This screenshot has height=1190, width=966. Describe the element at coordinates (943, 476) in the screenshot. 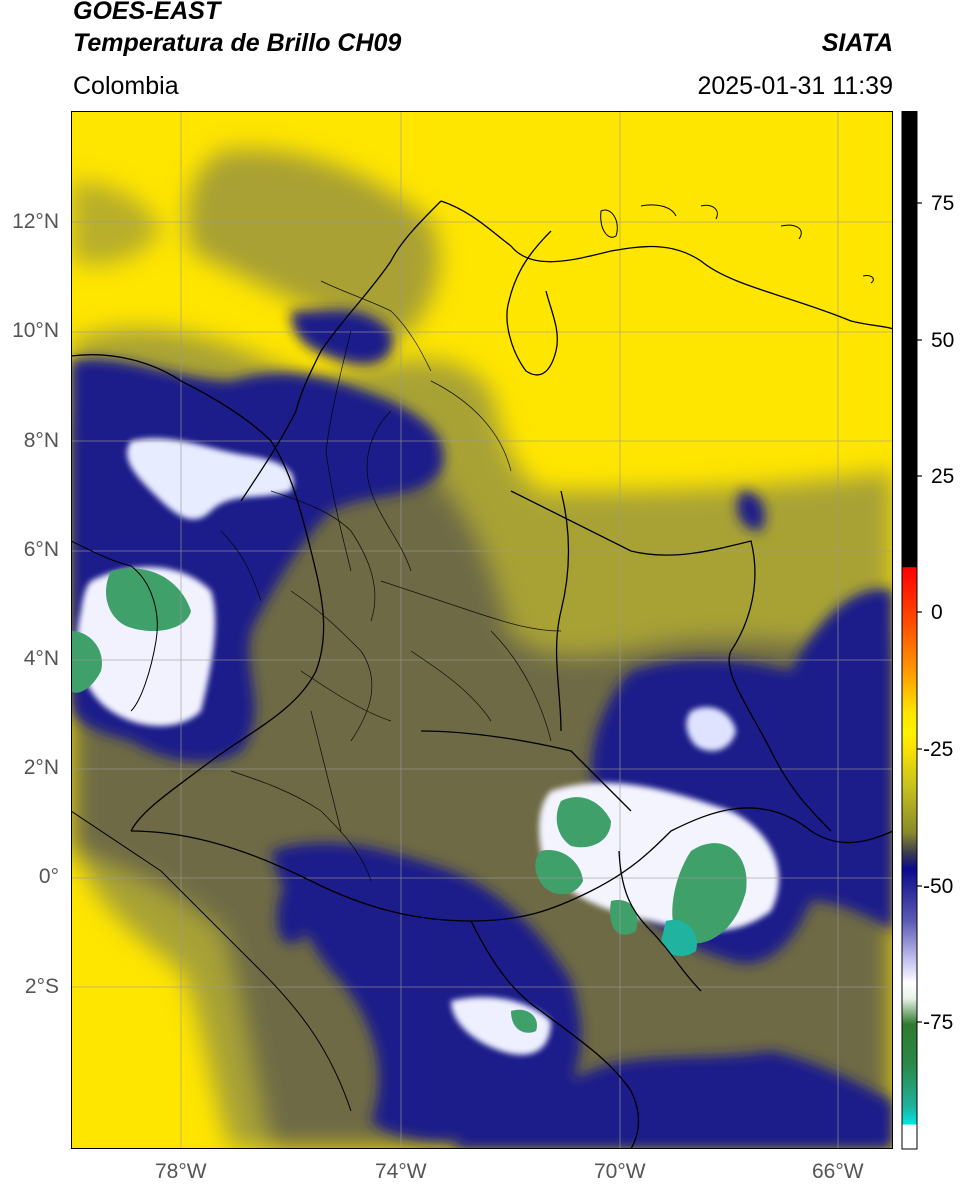

I see `colorbar-label-25: 25` at that location.